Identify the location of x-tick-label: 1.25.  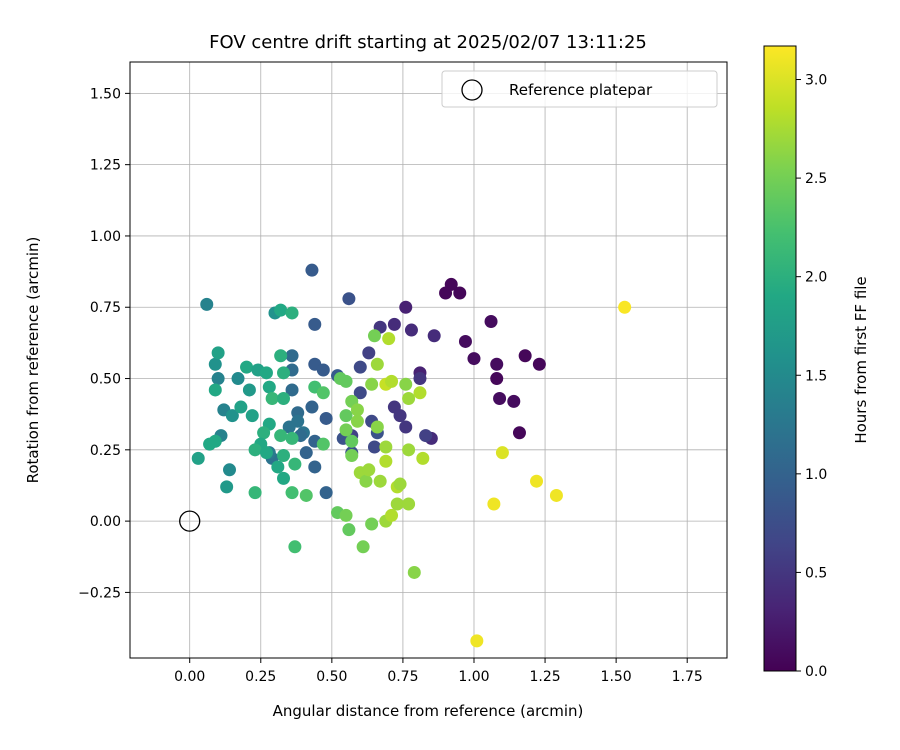
(544, 677).